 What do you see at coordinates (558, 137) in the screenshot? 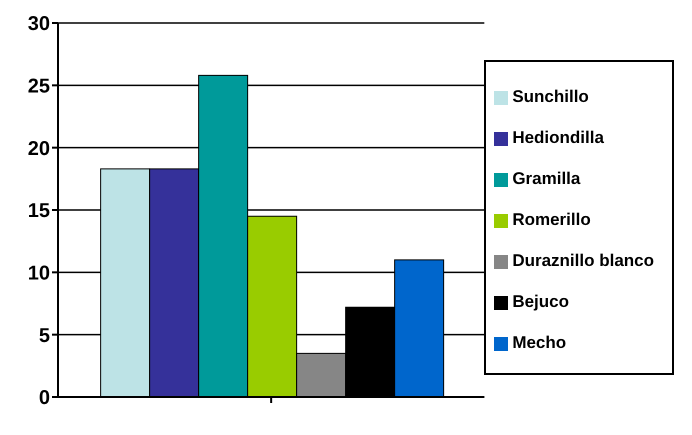
I see `legend-label: Hediondilla` at bounding box center [558, 137].